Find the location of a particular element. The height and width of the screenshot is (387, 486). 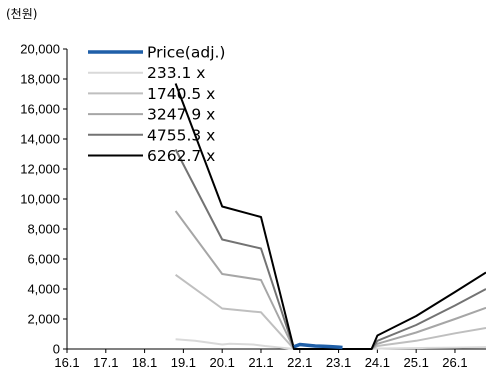

y-tick-label: 8,000 is located at coordinates (43, 229).